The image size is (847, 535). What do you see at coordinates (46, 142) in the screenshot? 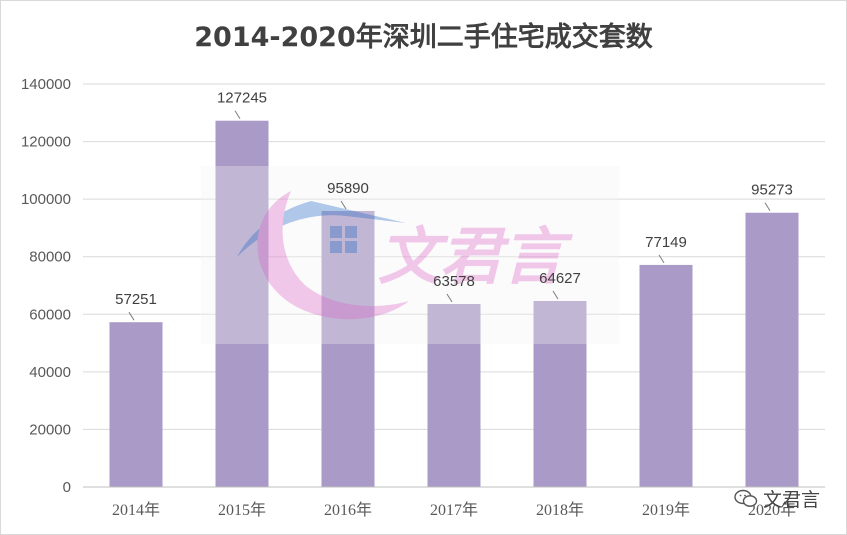
I see `y-tick-label: 120000` at bounding box center [46, 142].